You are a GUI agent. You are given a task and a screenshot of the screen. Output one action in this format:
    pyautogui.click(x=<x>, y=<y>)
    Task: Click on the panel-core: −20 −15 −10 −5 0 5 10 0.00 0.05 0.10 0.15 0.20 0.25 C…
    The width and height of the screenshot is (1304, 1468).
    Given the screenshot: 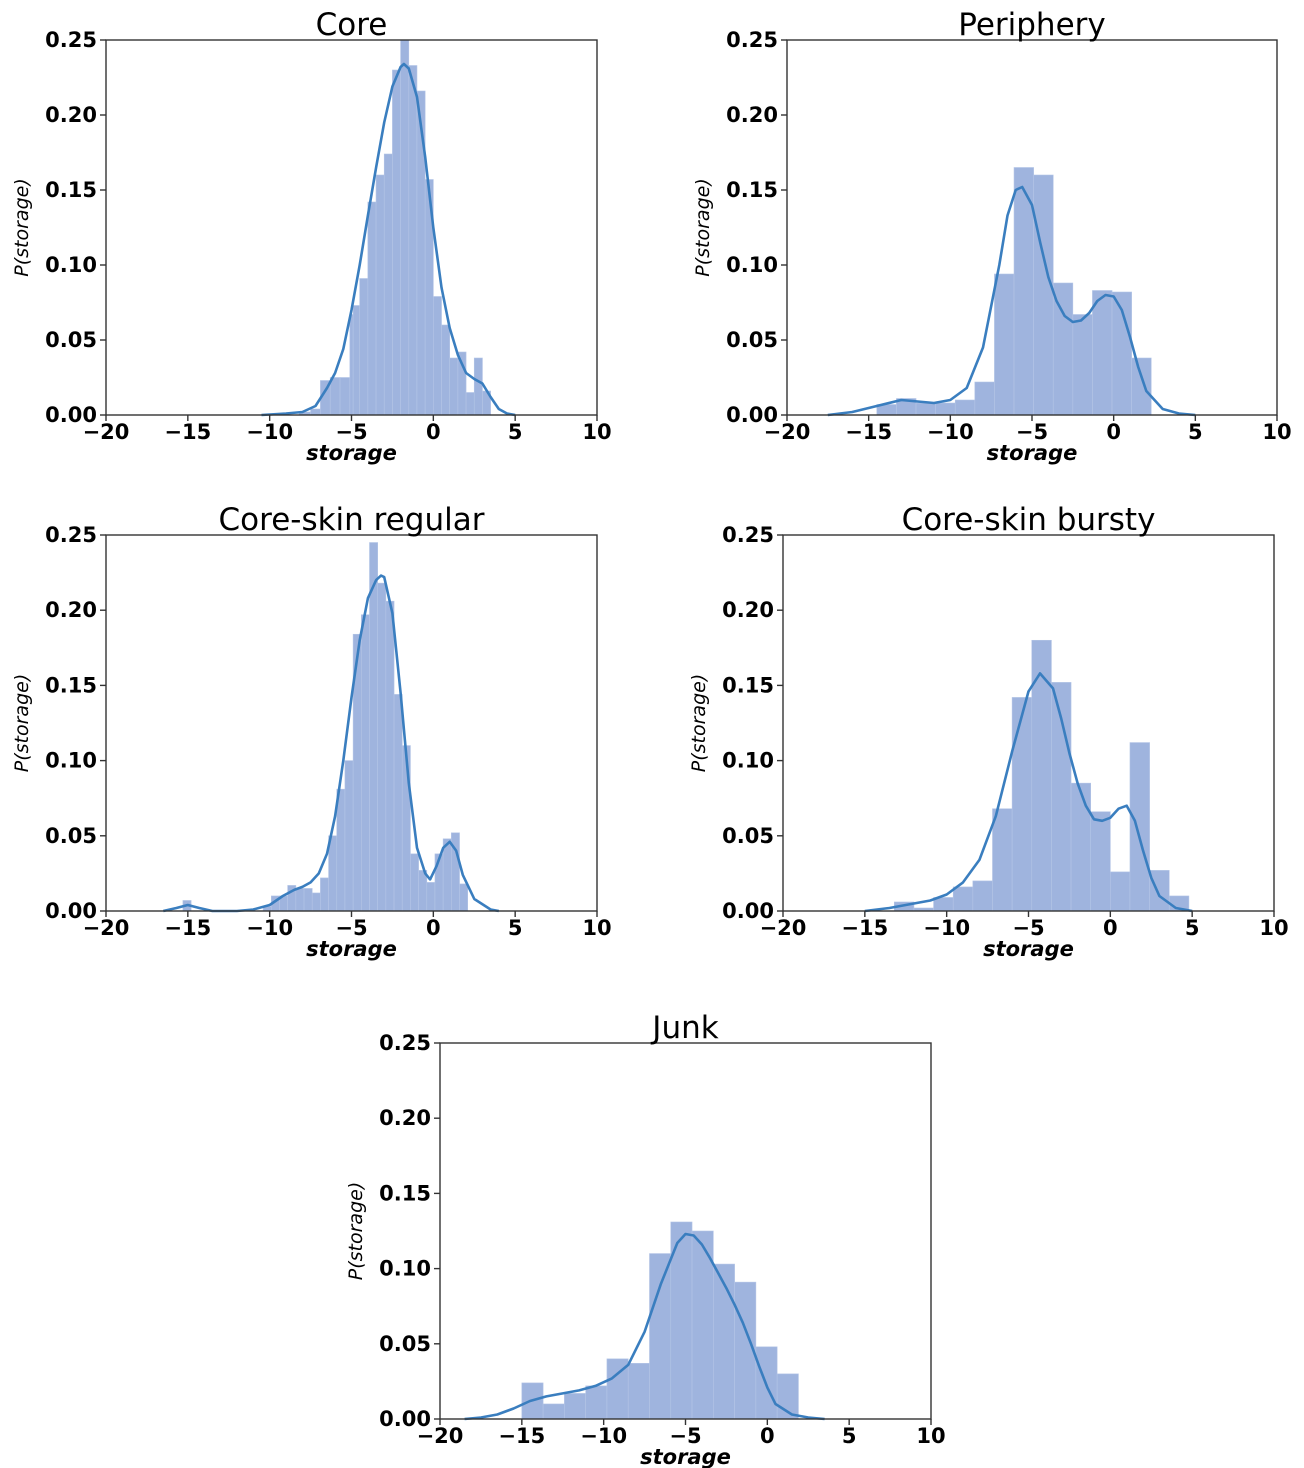 What is the action you would take?
    pyautogui.click(x=311, y=236)
    